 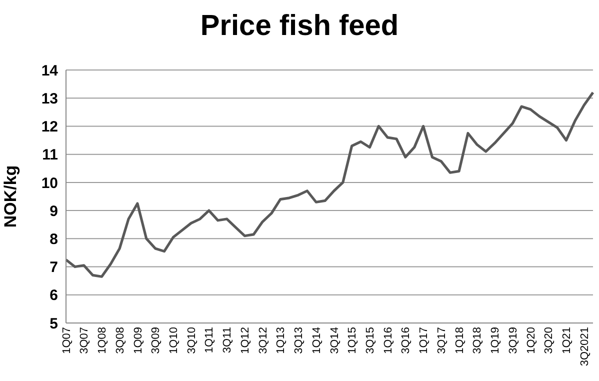 I want to click on x-tick-label: 1Q14, so click(x=316, y=340).